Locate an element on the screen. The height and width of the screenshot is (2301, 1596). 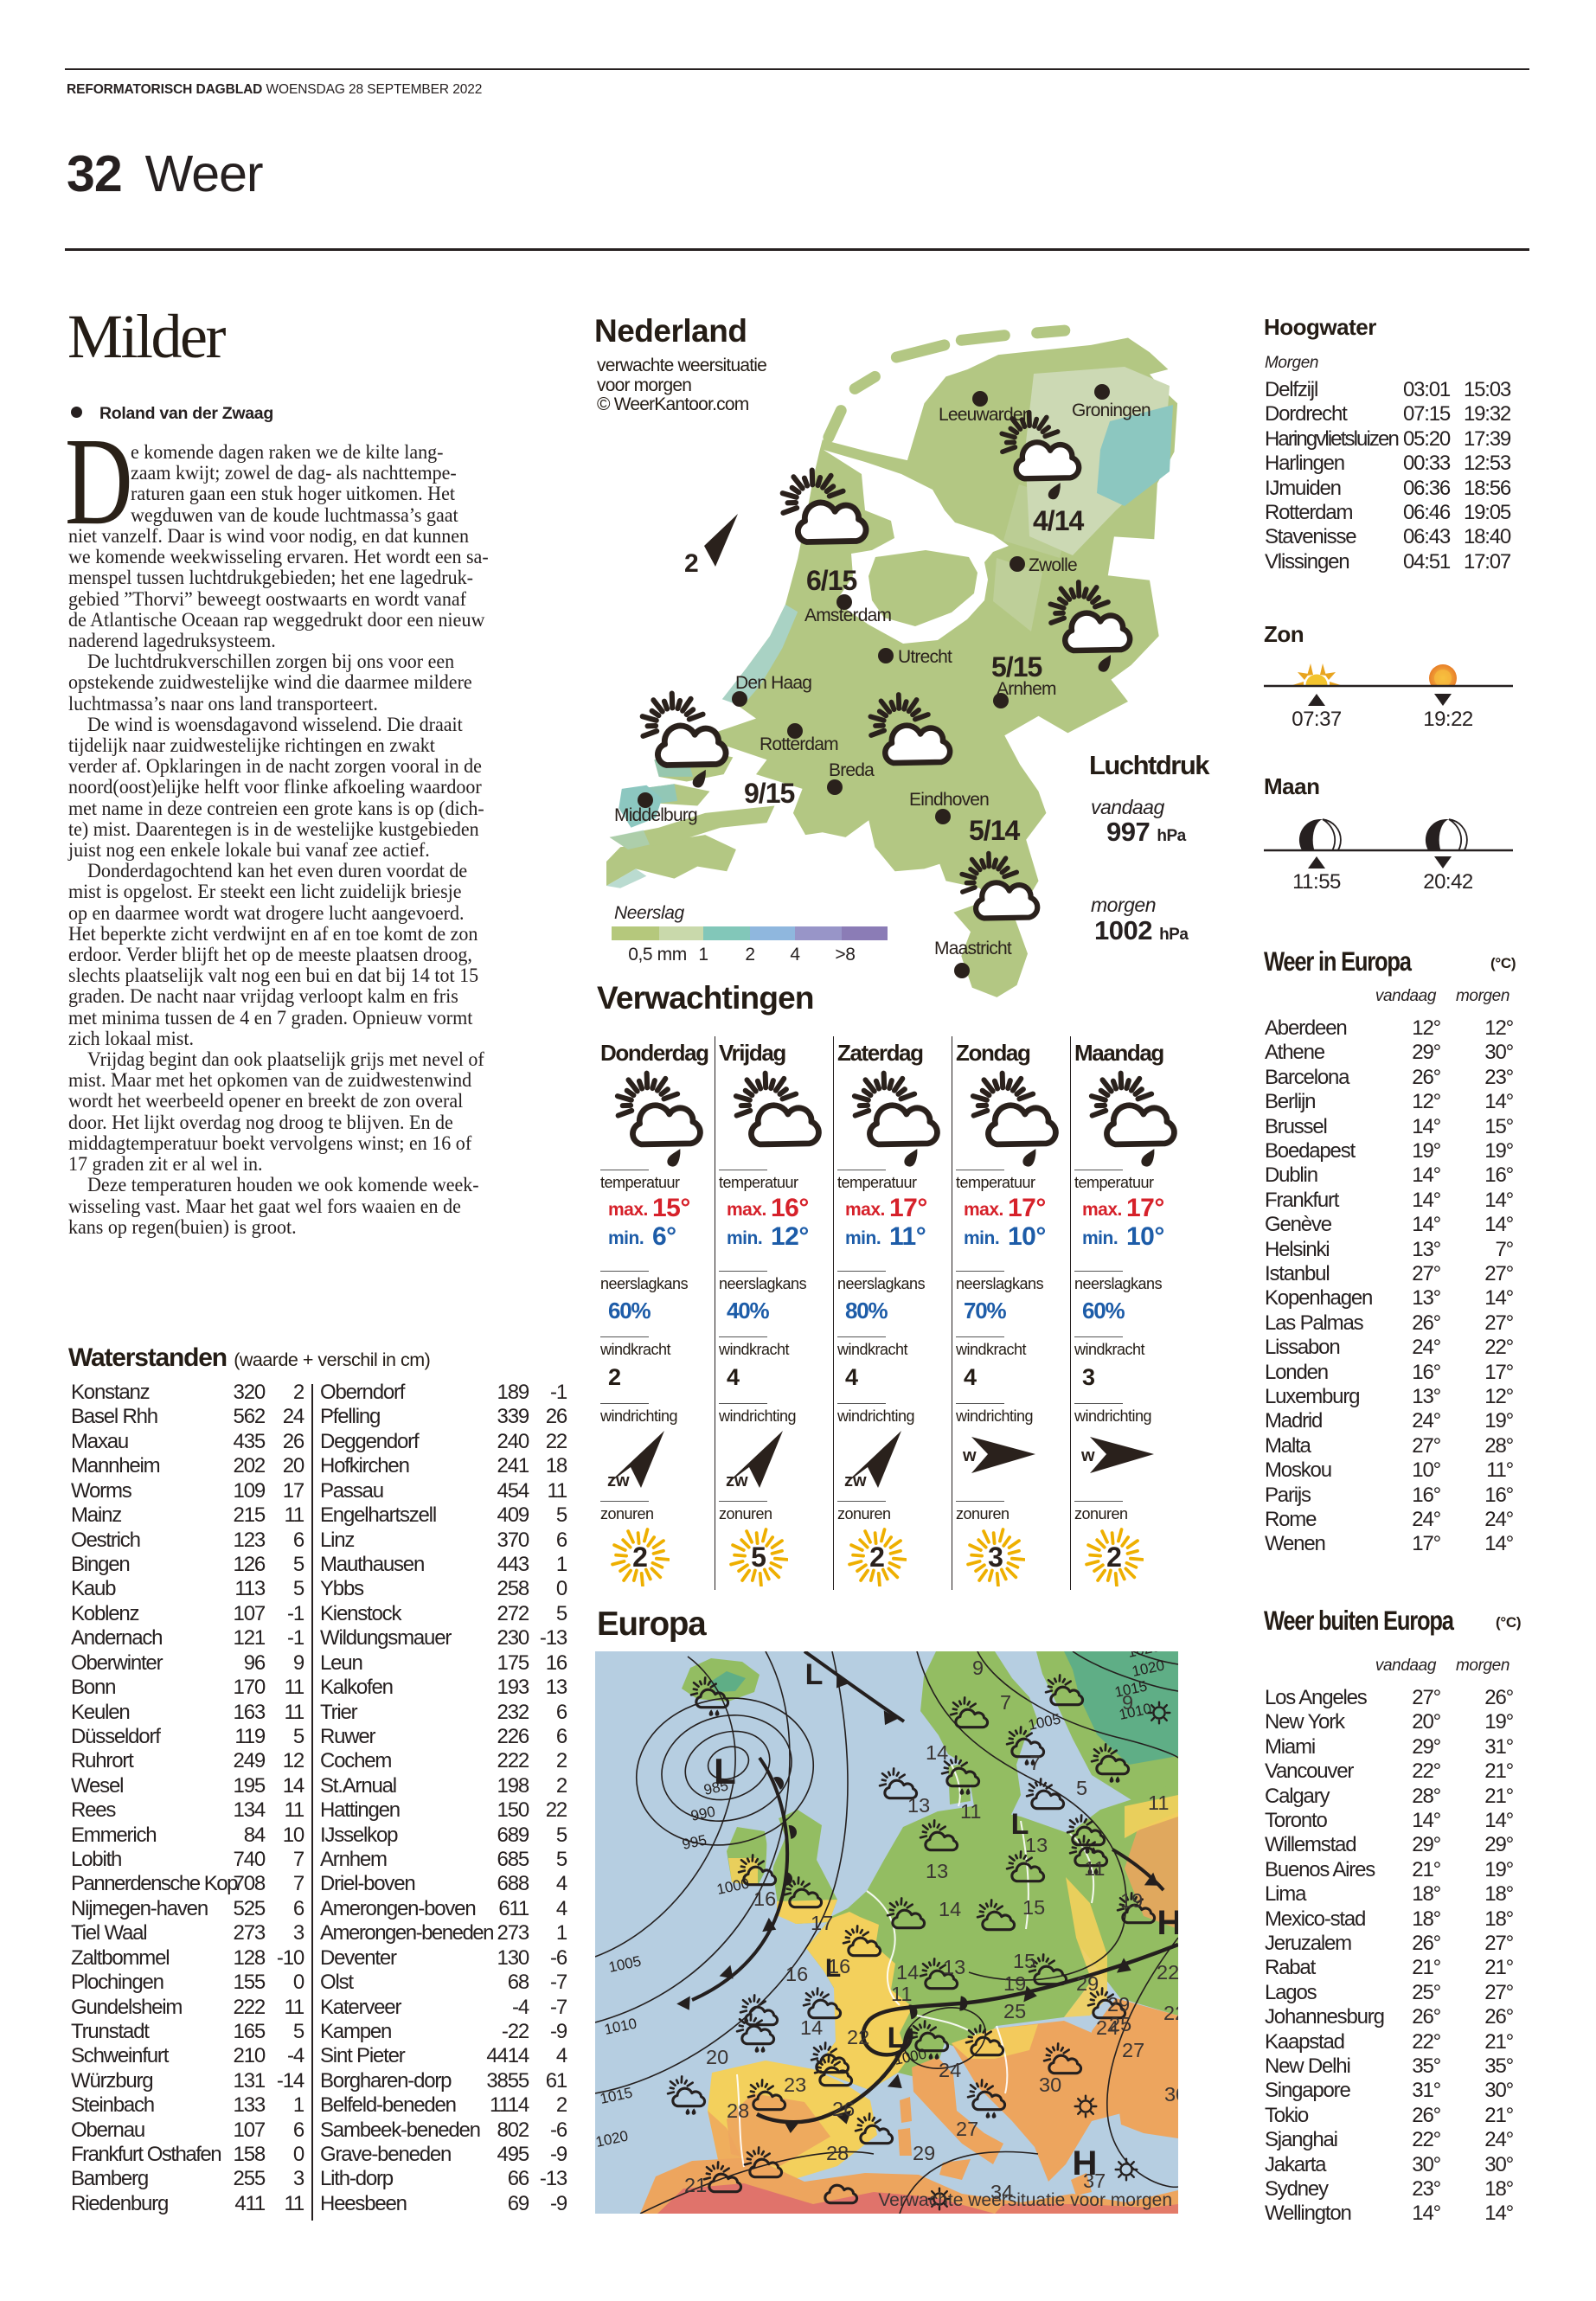
svg-text: 23 is located at coordinates (795, 2085).